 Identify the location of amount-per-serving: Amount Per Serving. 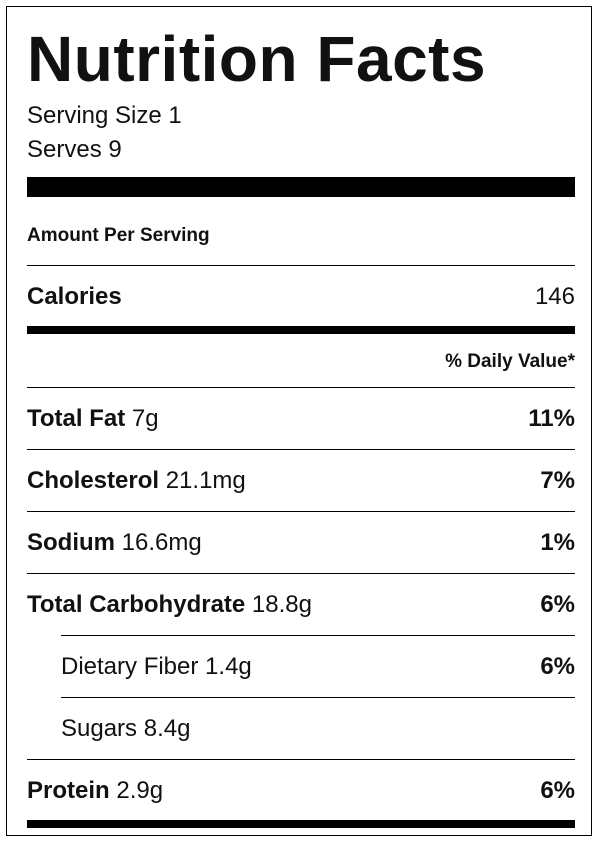
(118, 235).